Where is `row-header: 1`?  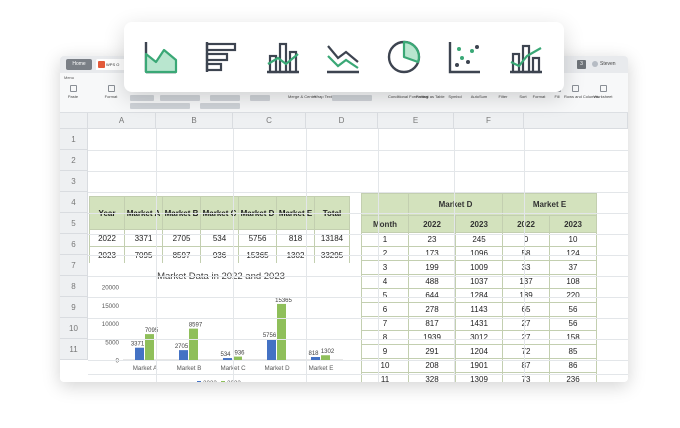
row-header: 1 is located at coordinates (74, 139).